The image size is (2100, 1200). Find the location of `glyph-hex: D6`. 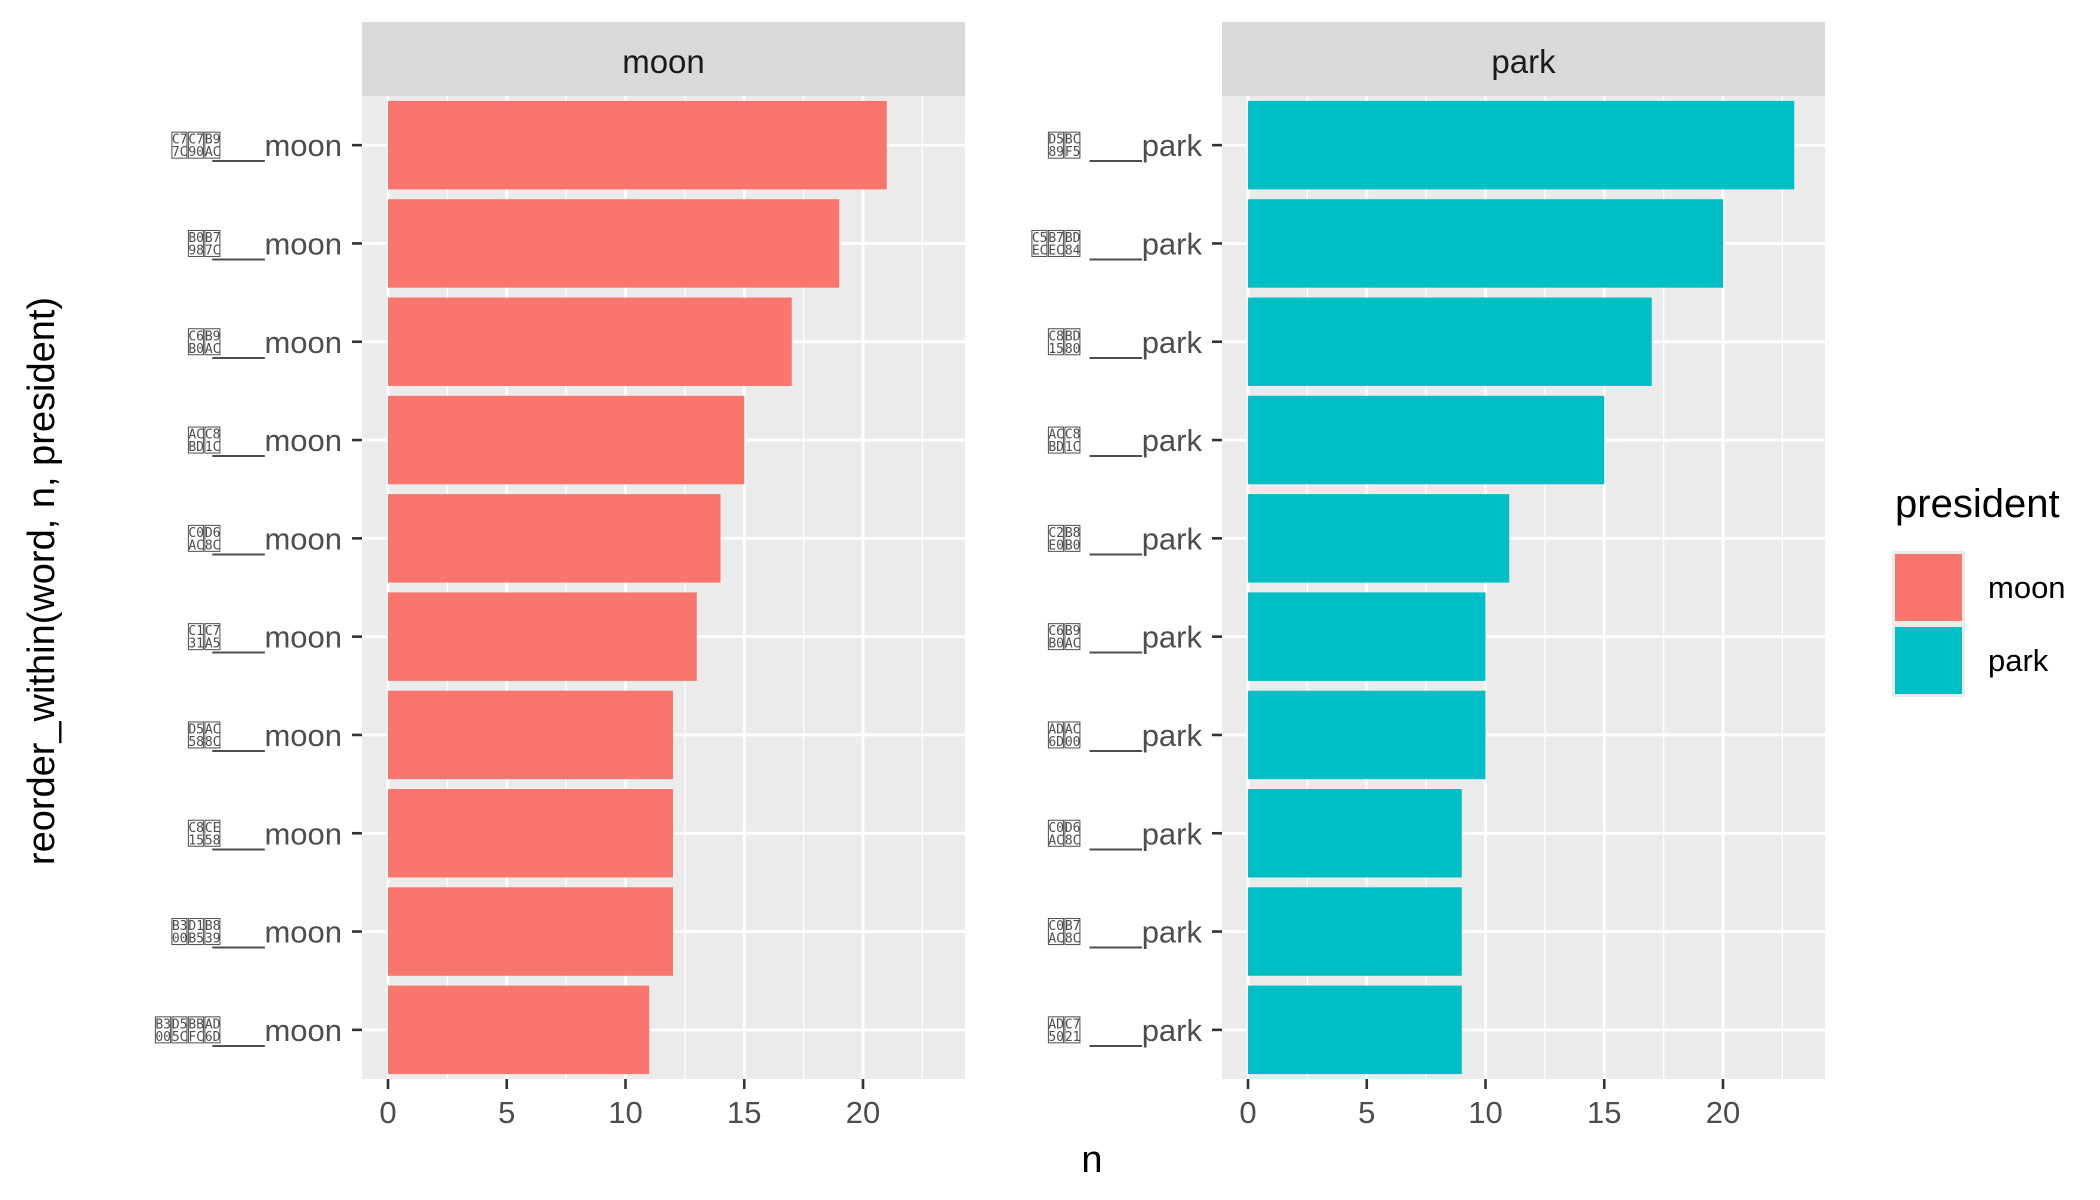

glyph-hex: D6 is located at coordinates (213, 533).